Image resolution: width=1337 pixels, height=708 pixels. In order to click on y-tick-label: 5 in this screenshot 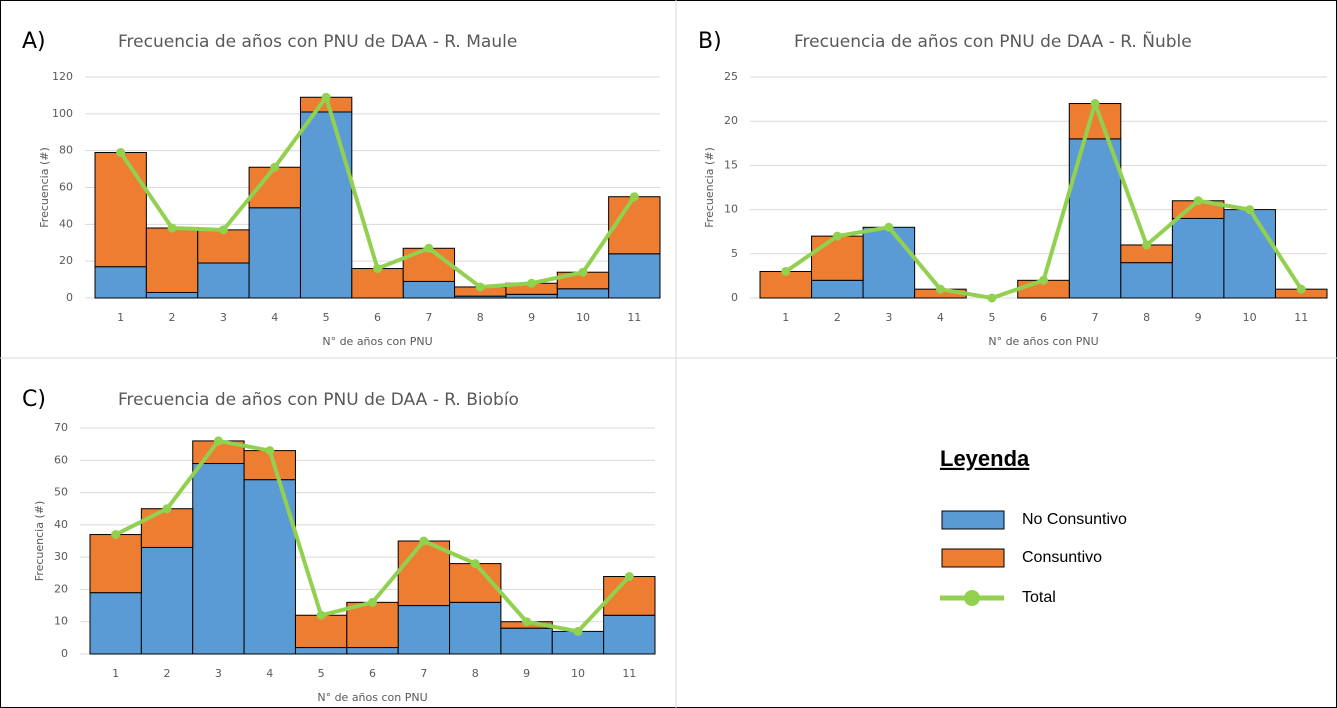, I will do `click(734, 253)`.